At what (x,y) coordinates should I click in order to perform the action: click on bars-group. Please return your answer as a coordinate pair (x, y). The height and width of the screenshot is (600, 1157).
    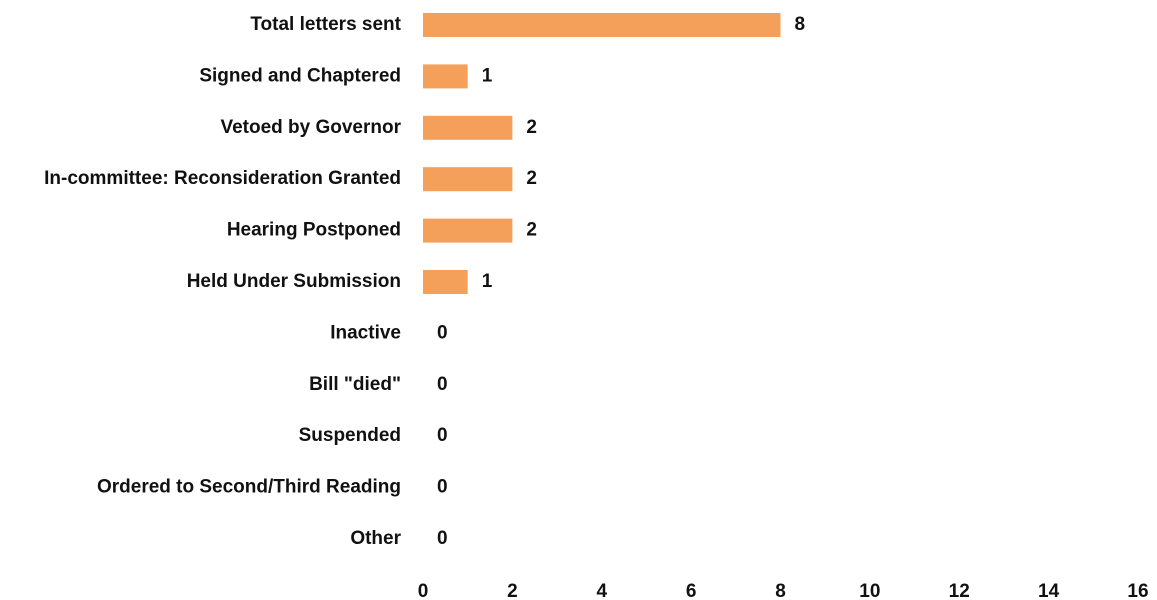
    Looking at the image, I should click on (602, 153).